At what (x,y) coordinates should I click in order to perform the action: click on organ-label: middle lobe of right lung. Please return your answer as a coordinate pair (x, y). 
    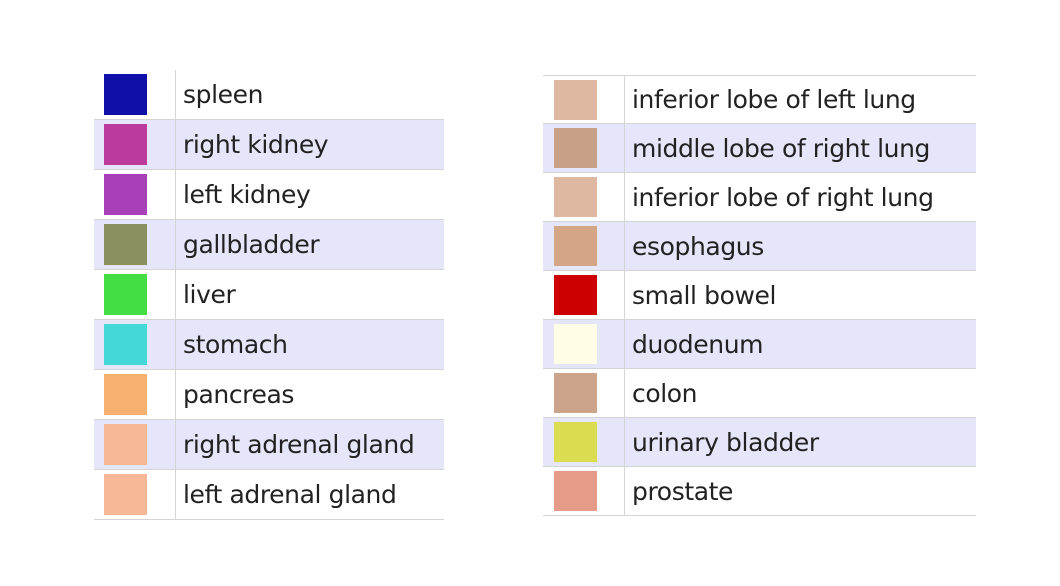
    Looking at the image, I should click on (781, 148).